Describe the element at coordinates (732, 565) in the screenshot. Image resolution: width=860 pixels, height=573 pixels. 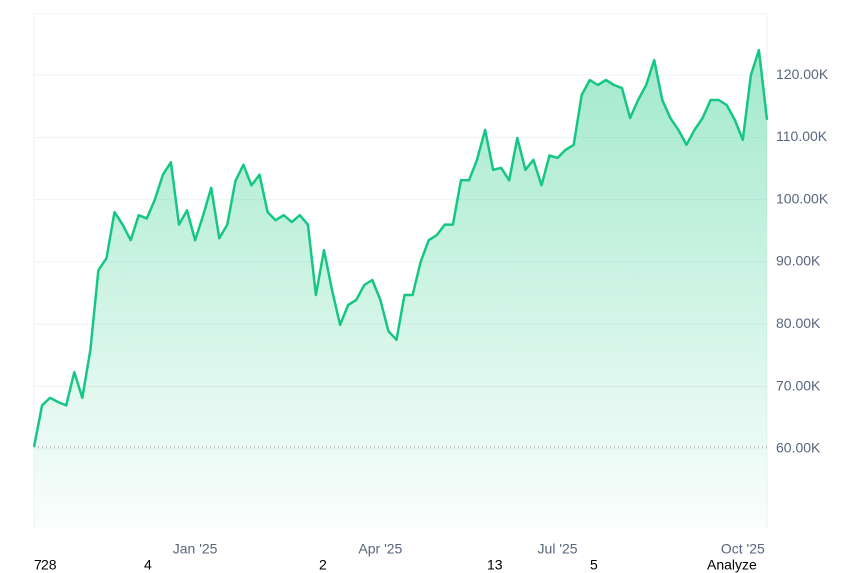
I see `footer-button: Analyze` at that location.